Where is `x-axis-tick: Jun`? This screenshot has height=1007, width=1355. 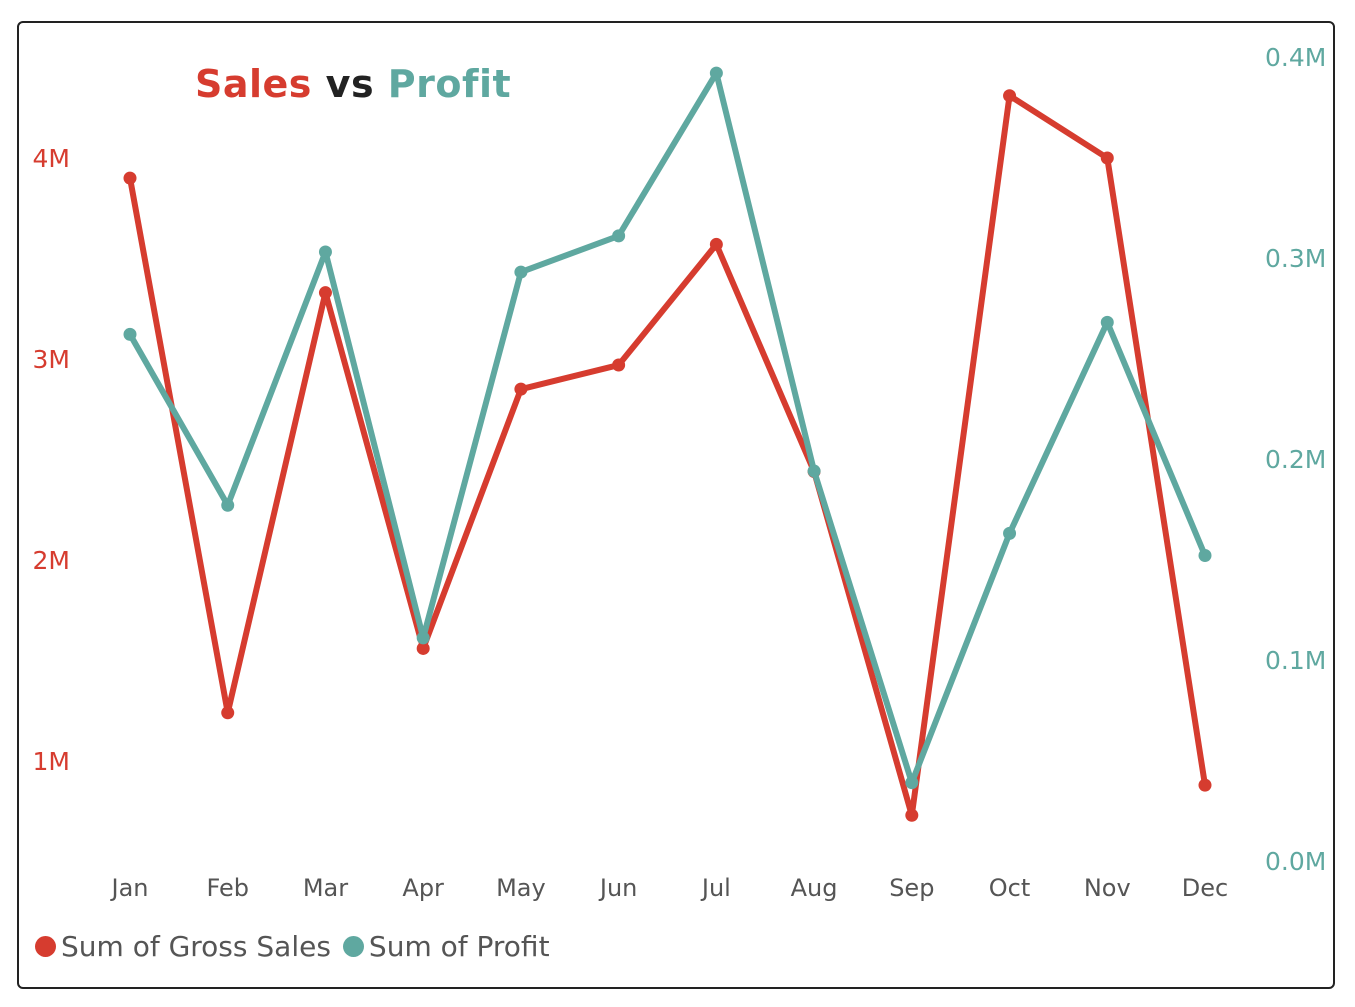 x-axis-tick: Jun is located at coordinates (618, 888).